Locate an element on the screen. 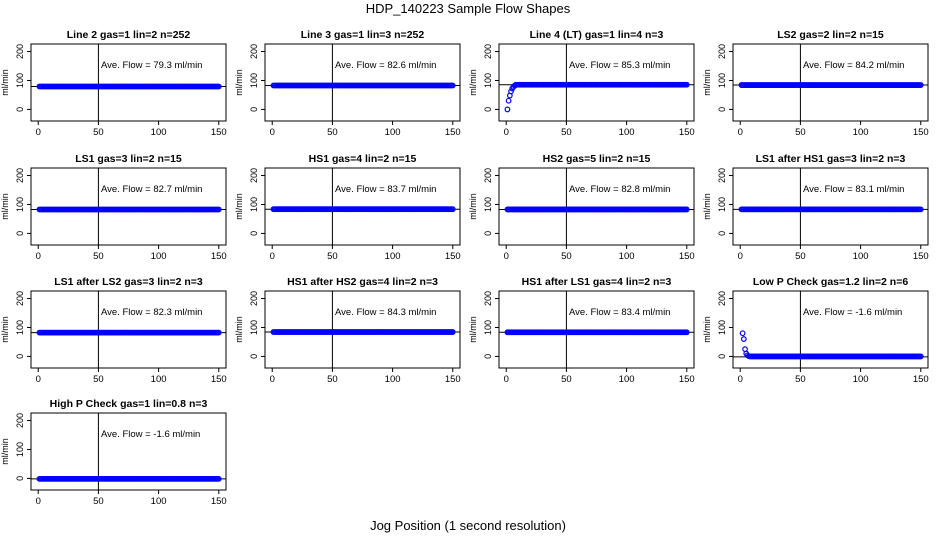 The height and width of the screenshot is (540, 936). panel-title: HS1 after LS1 gas=4 lin=2 n=3 is located at coordinates (597, 282).